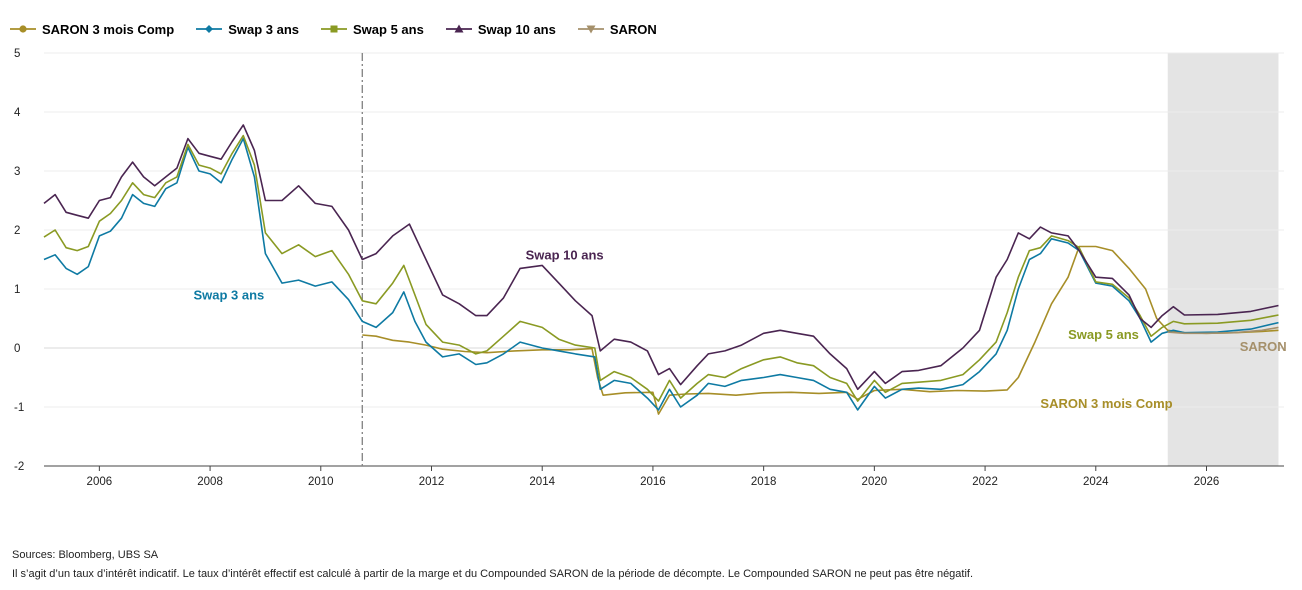 The height and width of the screenshot is (590, 1302). What do you see at coordinates (388, 29) in the screenshot?
I see `legend-label: Swap 5 ans` at bounding box center [388, 29].